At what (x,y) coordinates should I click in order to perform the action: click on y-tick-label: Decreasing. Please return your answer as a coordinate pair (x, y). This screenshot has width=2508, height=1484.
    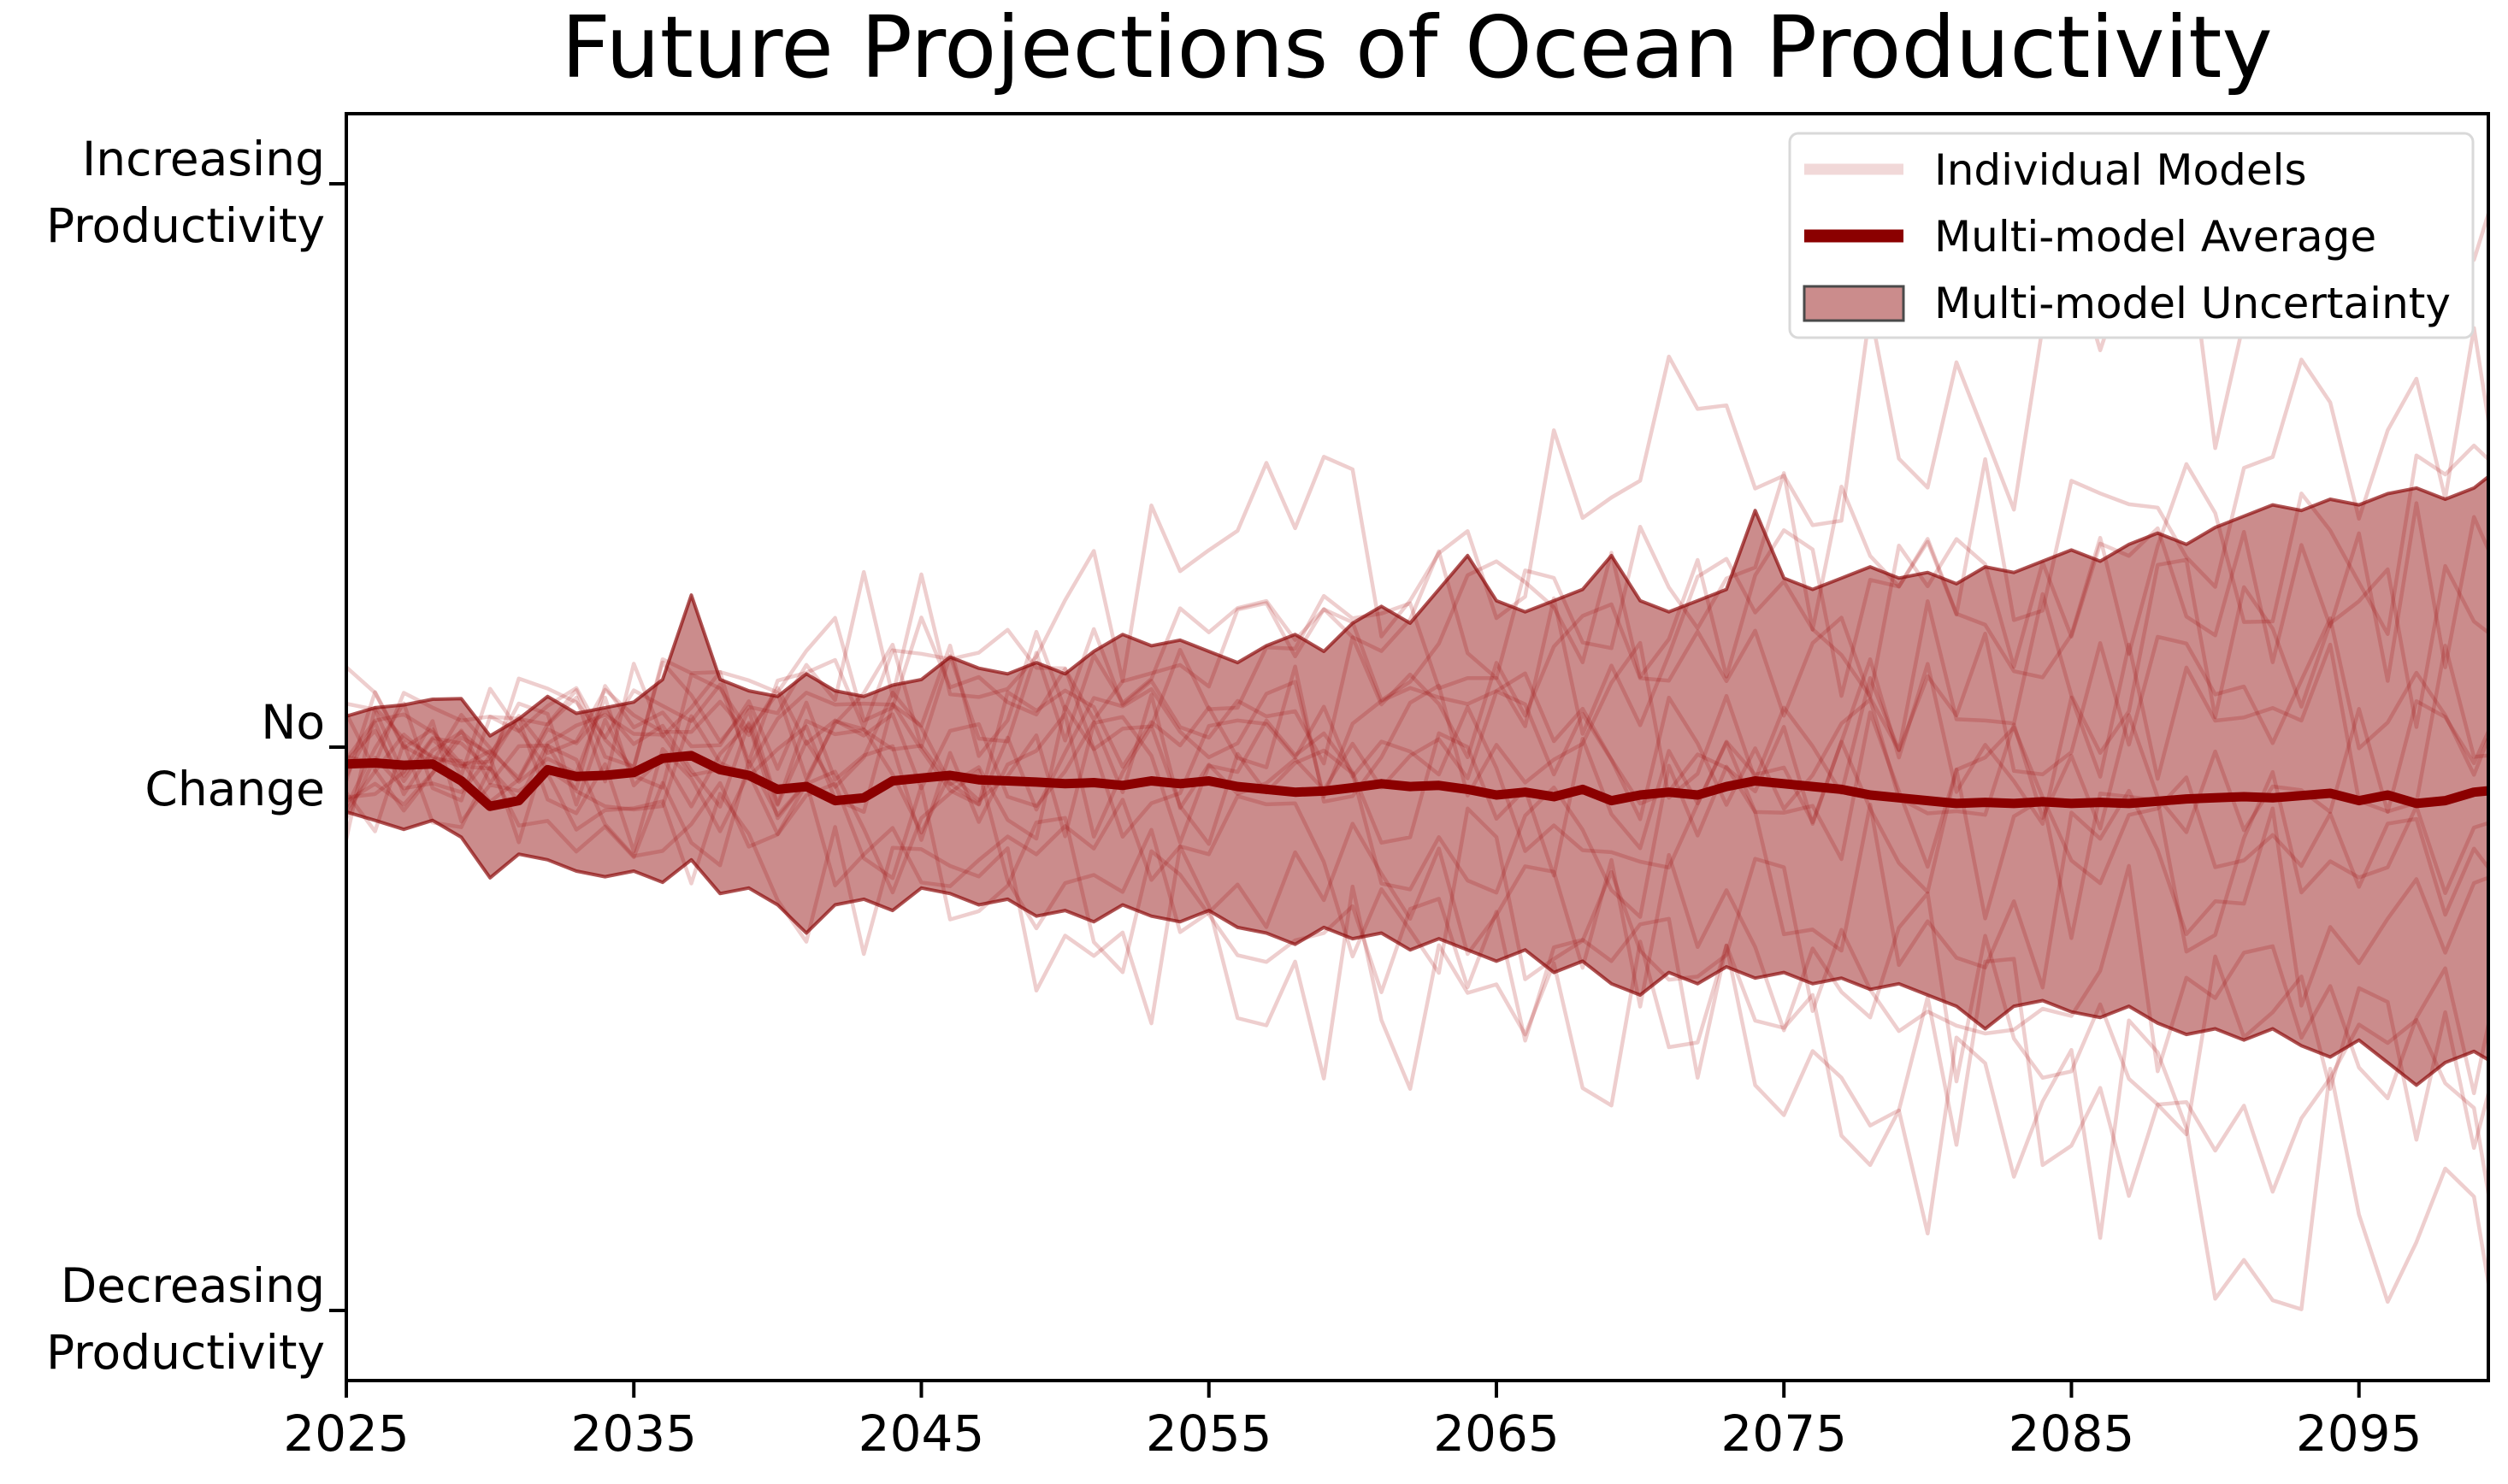
    Looking at the image, I should click on (193, 1285).